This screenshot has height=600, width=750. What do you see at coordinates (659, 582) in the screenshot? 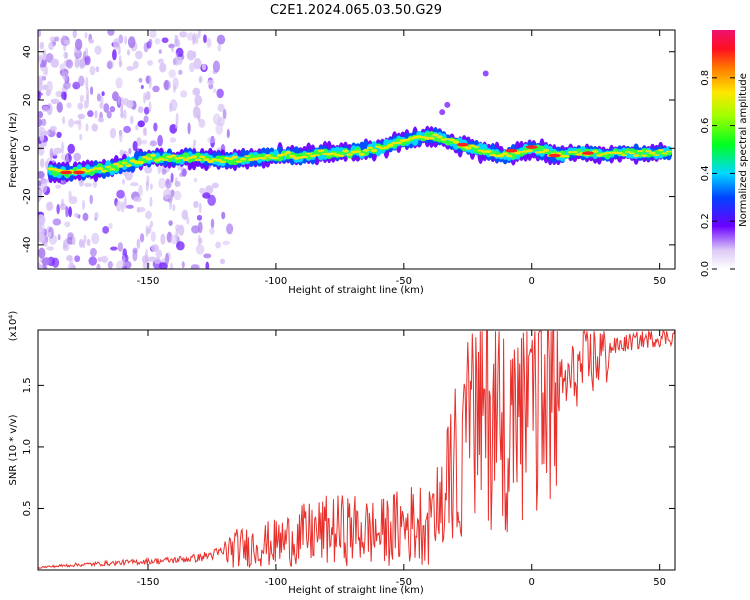
I see `x-tick-label: 50` at bounding box center [659, 582].